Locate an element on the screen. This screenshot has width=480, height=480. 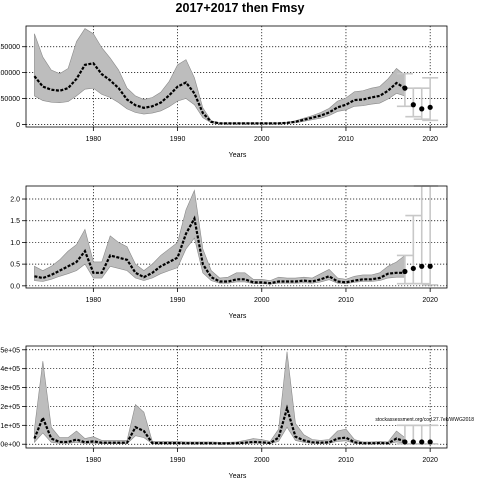
recruitment-estimate-line is located at coordinates (219, 424).